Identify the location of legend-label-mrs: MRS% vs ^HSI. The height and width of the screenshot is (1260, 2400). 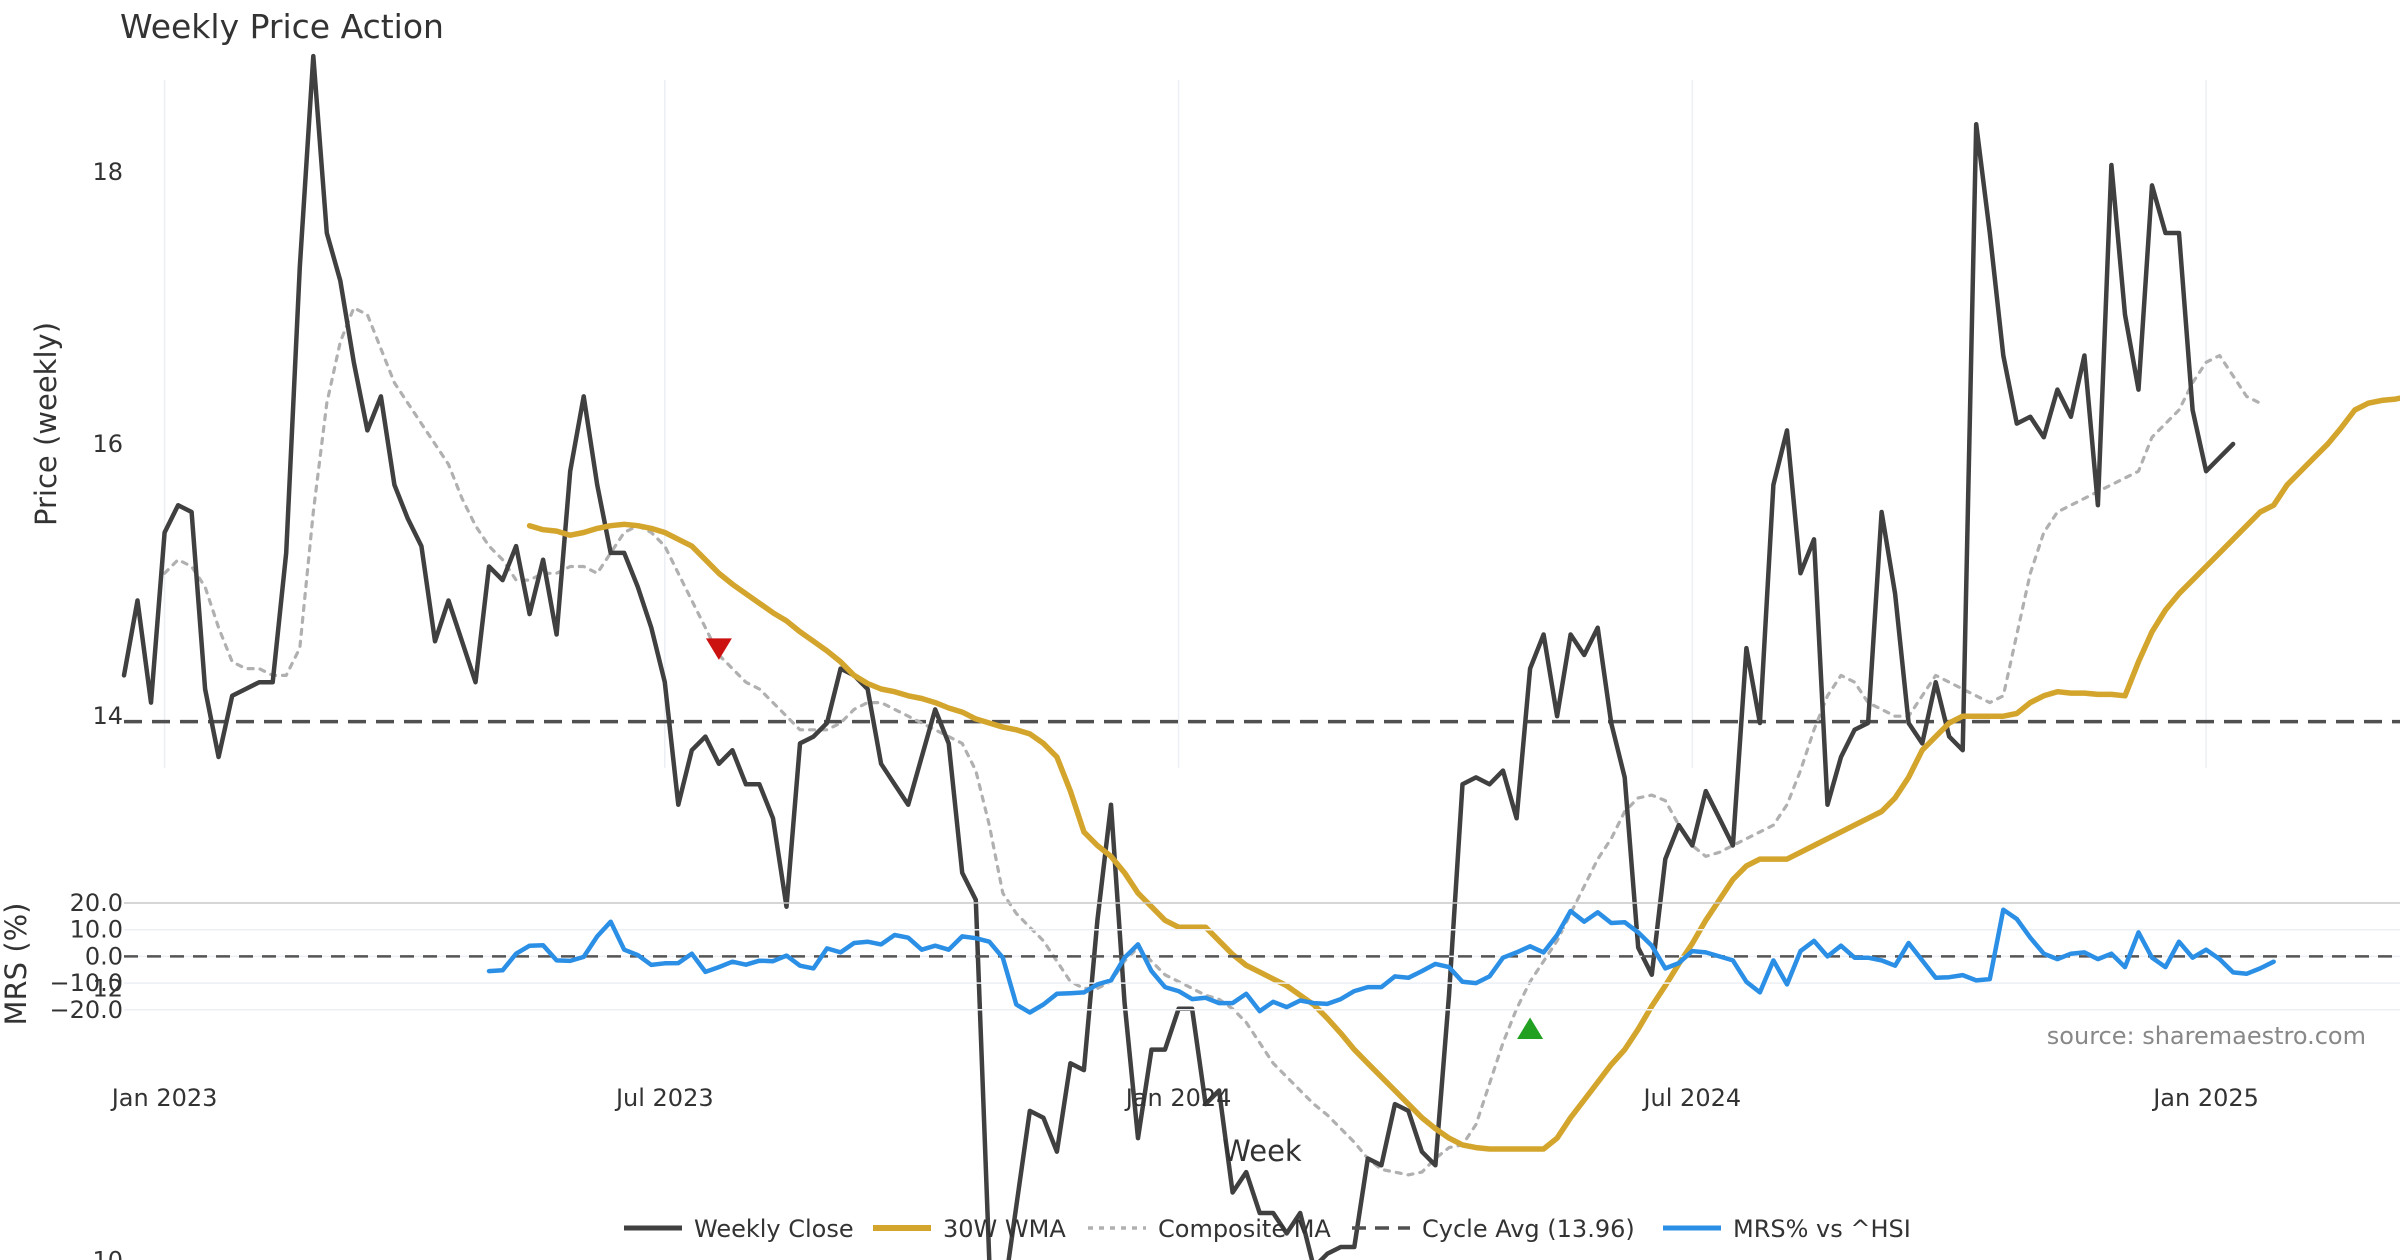
(1822, 1229).